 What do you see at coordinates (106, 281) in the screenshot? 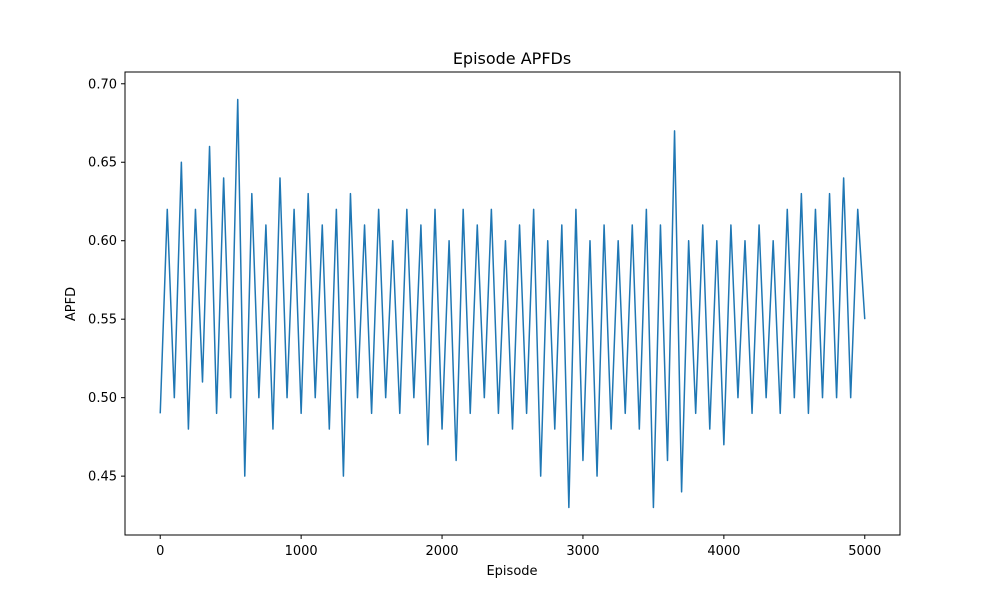
I see `y-axis-ticks: 0.45 0.50 0.55 0.60 0.65 0.70` at bounding box center [106, 281].